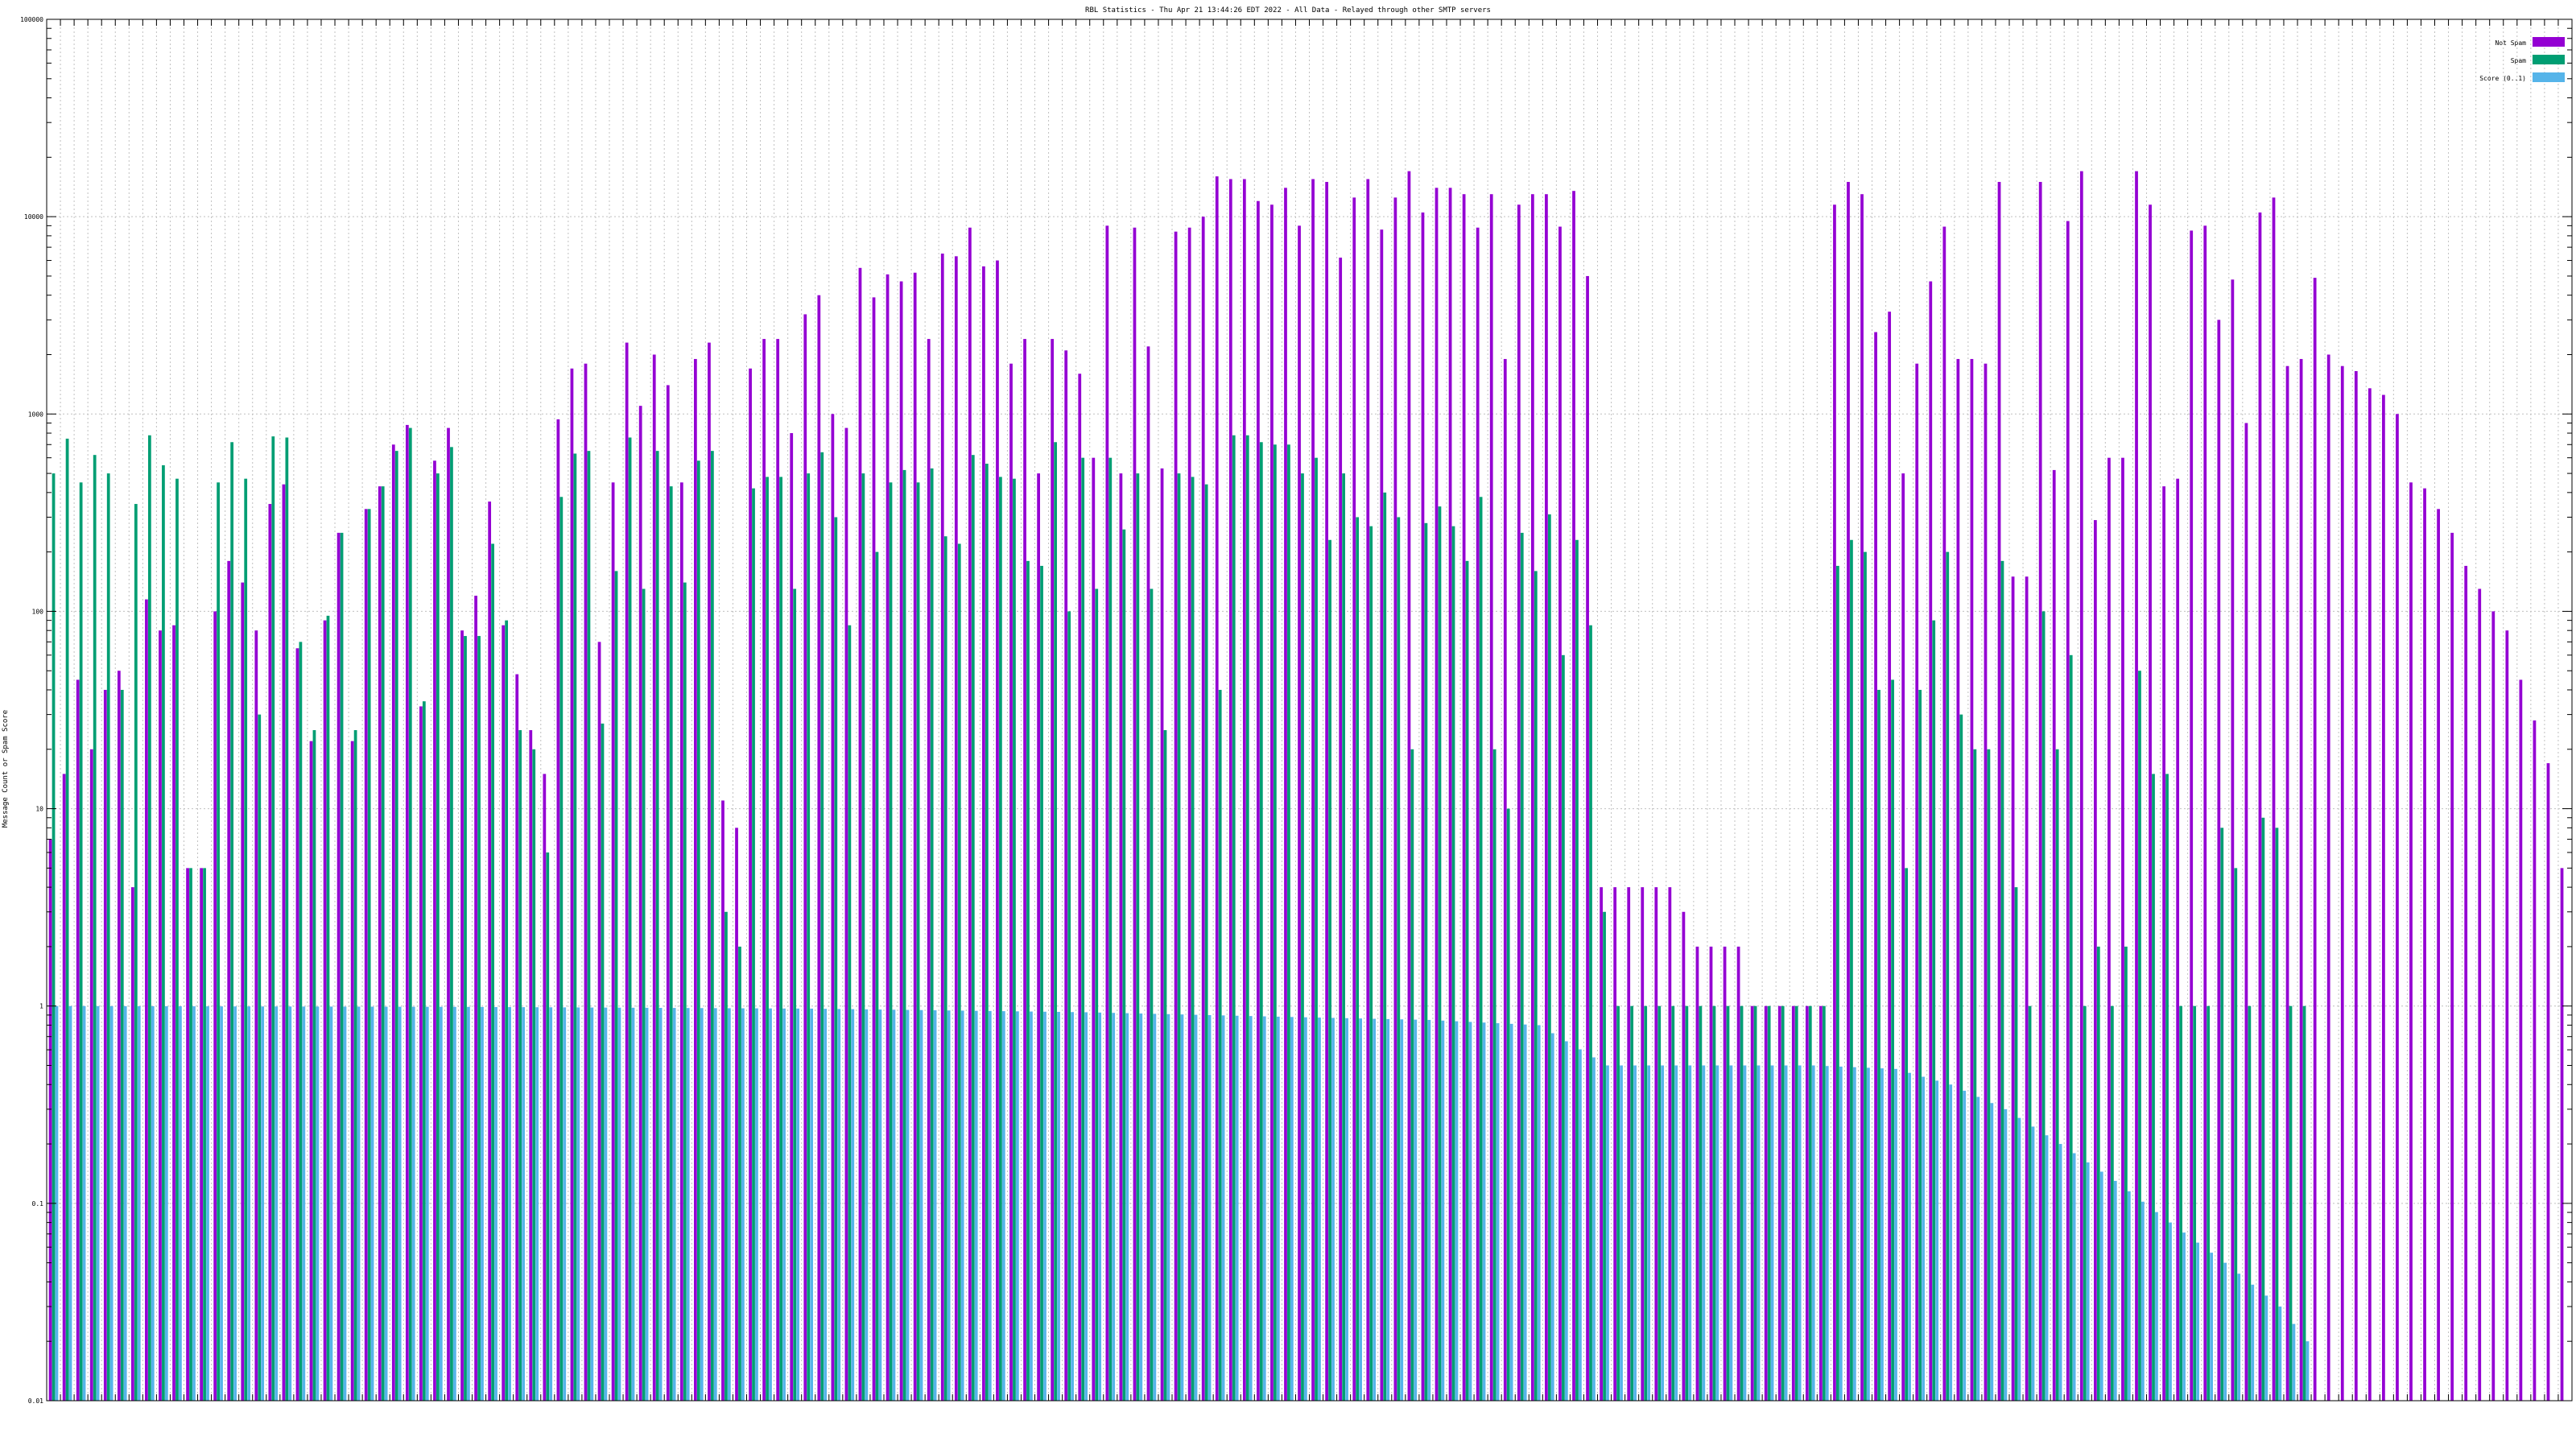  Describe the element at coordinates (2549, 77) in the screenshot. I see `legend-swatch` at that location.